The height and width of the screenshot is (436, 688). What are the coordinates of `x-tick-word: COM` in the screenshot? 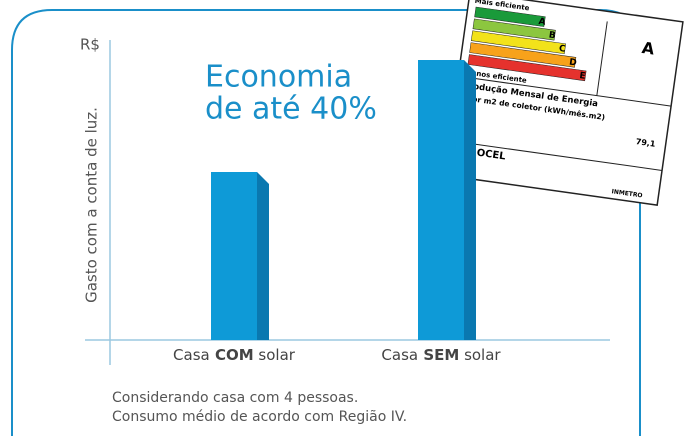 It's located at (232, 355).